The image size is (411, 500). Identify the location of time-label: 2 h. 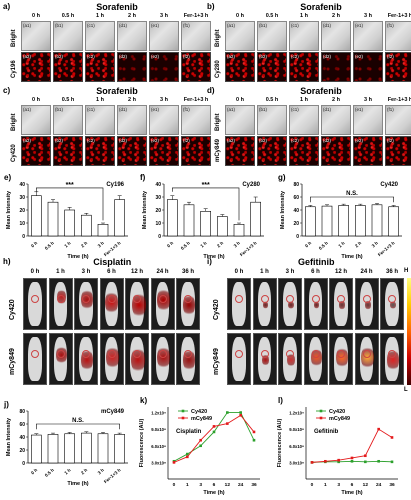
(336, 16).